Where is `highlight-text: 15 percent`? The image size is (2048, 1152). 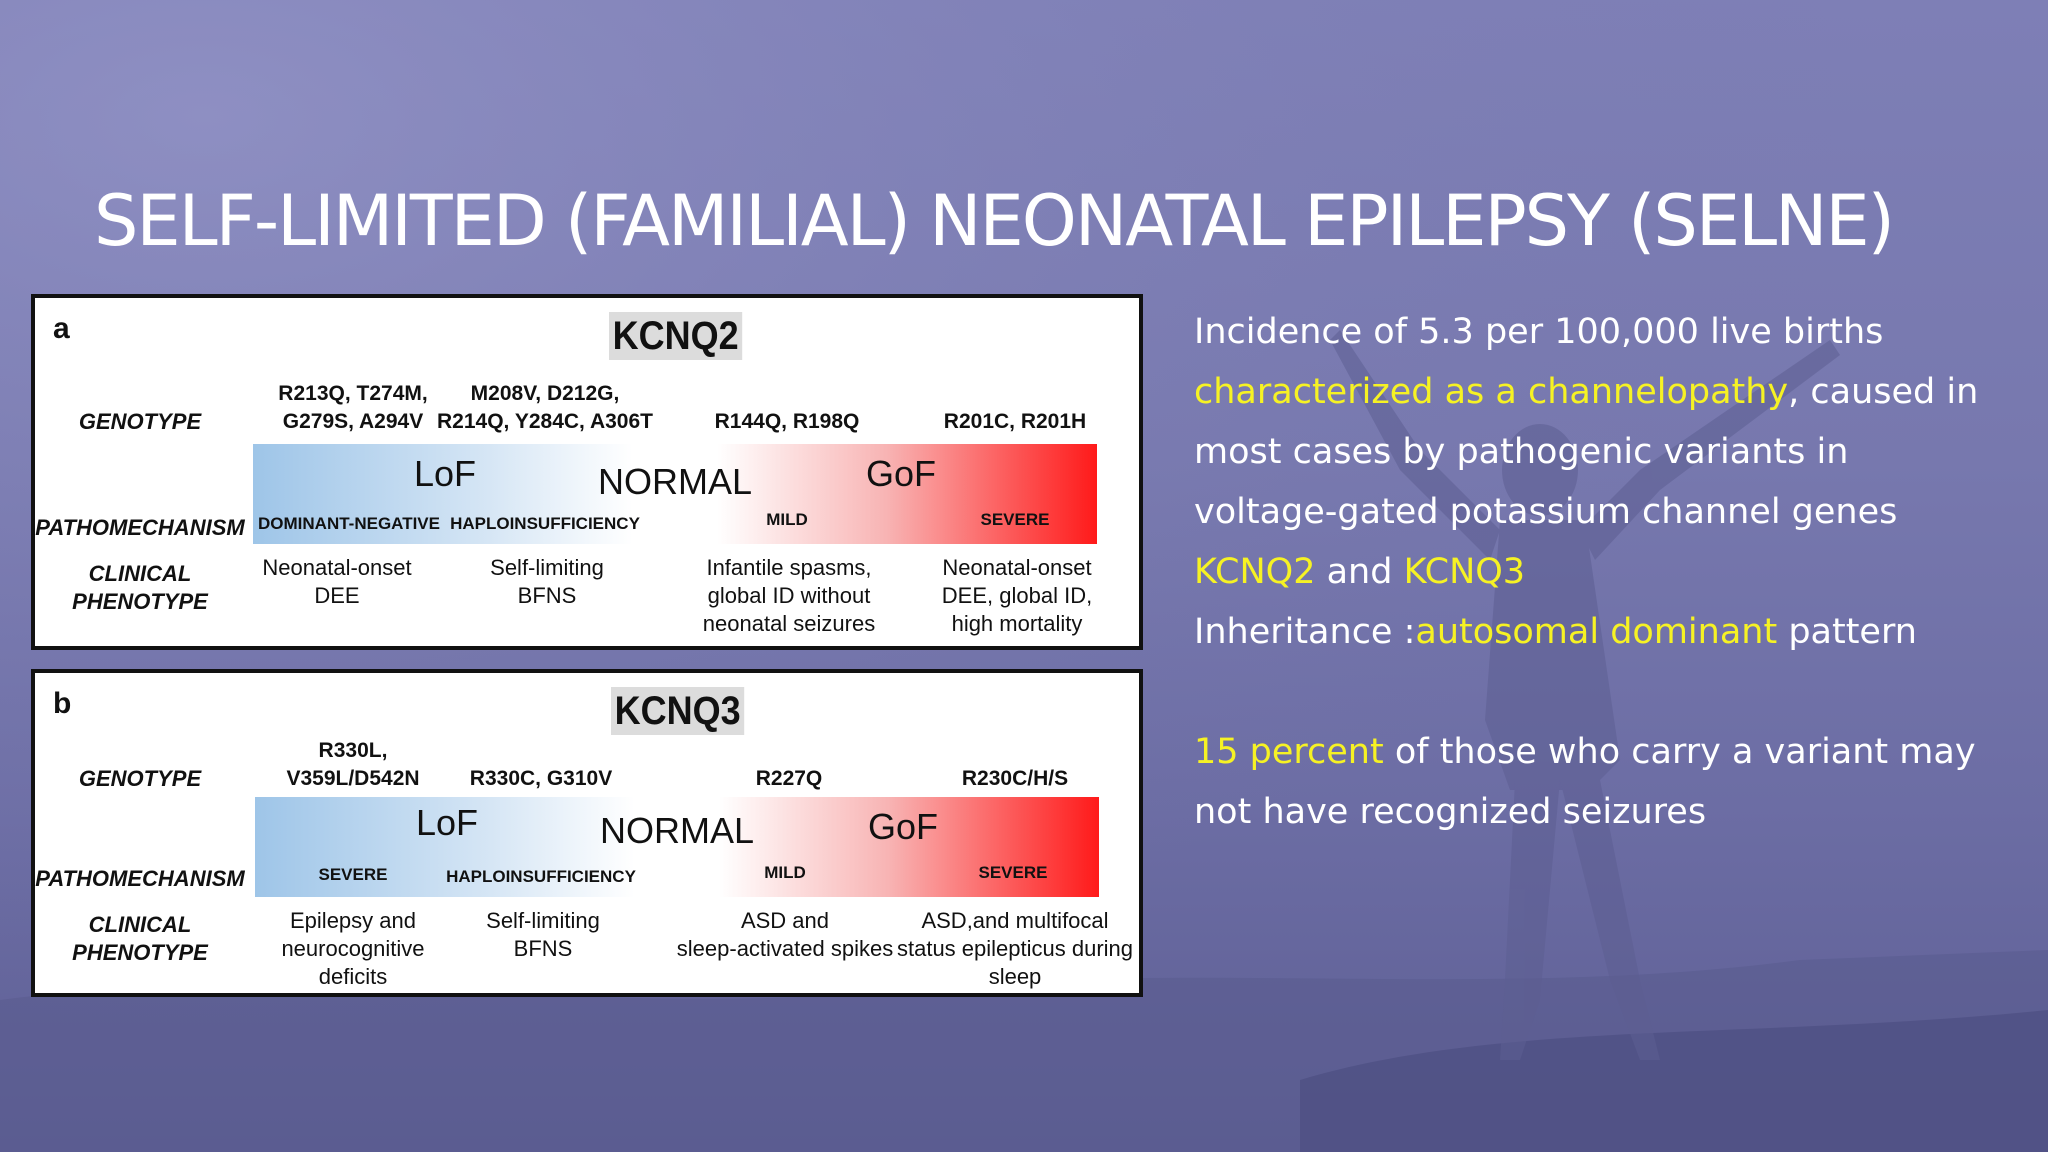 highlight-text: 15 percent is located at coordinates (1289, 752).